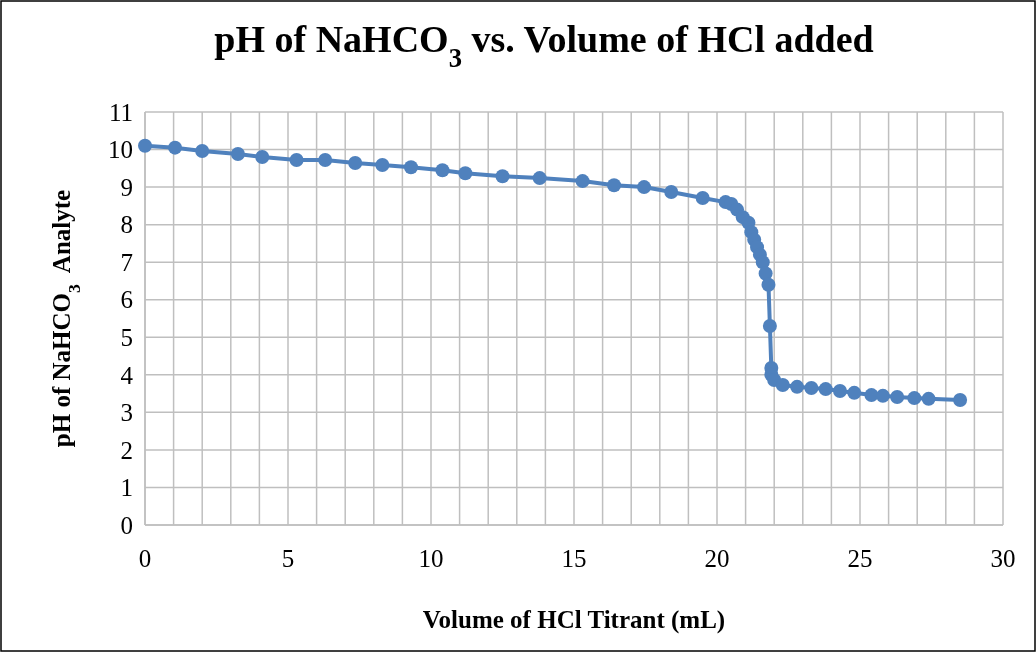  I want to click on x-axis-title: Volume of HCl Titrant (mL), so click(574, 620).